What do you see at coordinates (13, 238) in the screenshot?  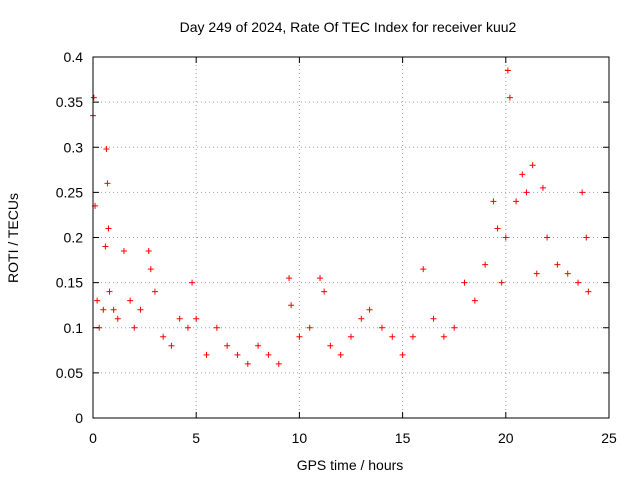 I see `y-axis-label: ROTI / TECUs` at bounding box center [13, 238].